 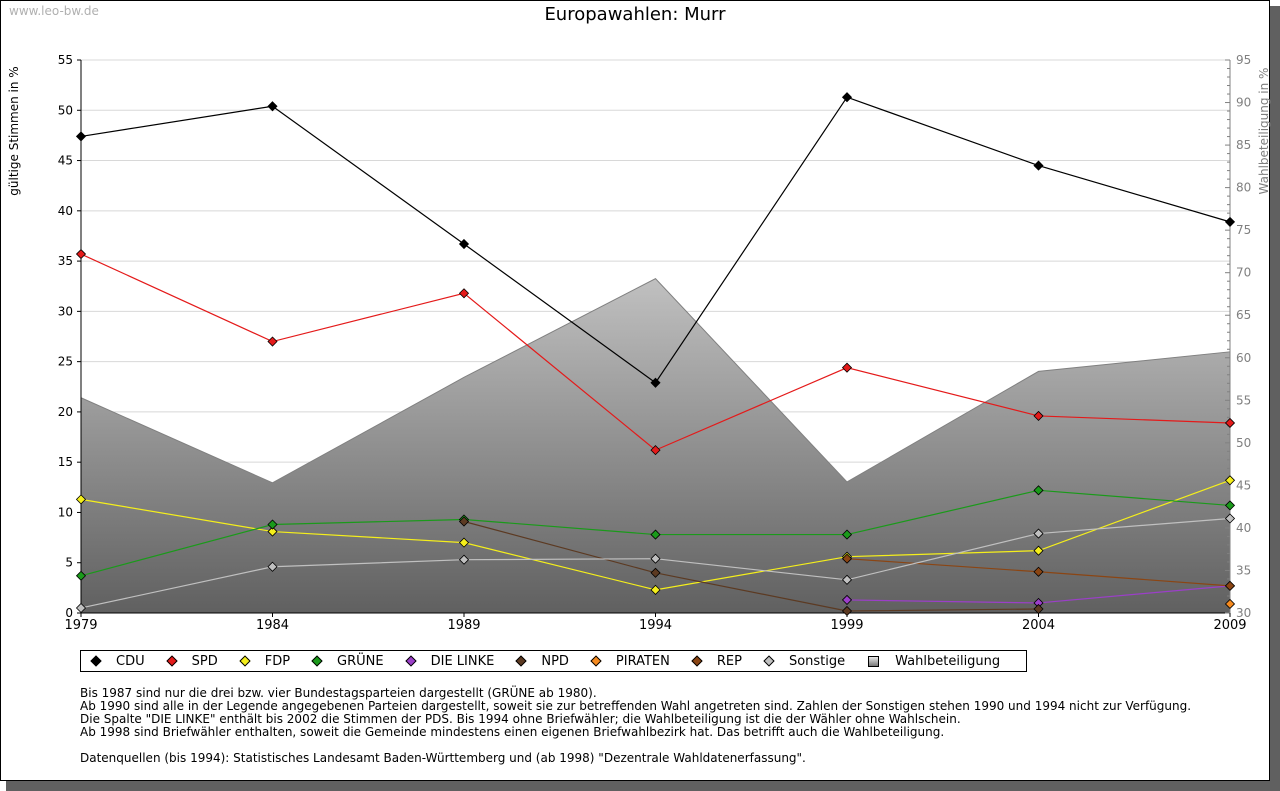 I want to click on watermark: www.leo-bw.de, so click(x=54, y=11).